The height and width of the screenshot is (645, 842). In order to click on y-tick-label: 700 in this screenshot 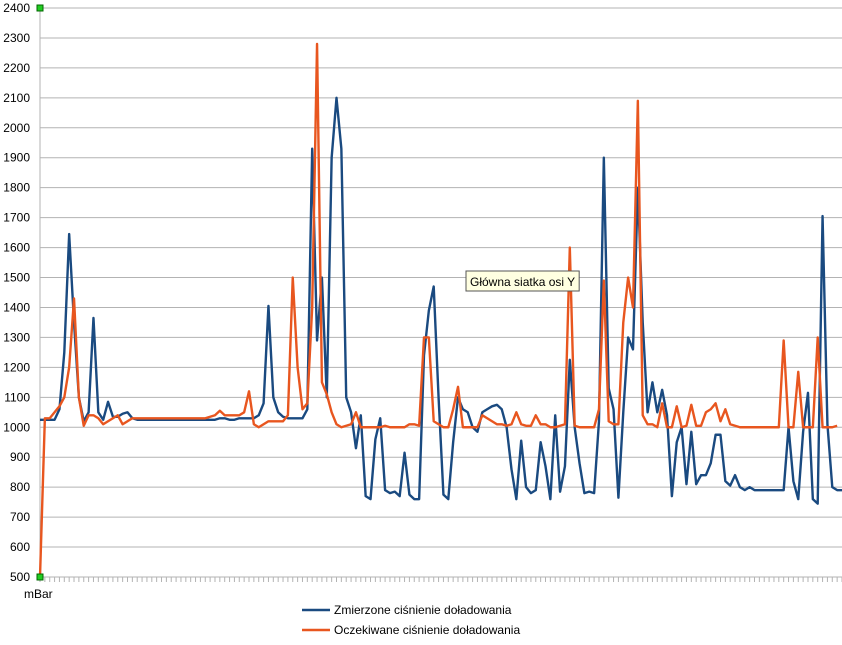, I will do `click(20, 517)`.